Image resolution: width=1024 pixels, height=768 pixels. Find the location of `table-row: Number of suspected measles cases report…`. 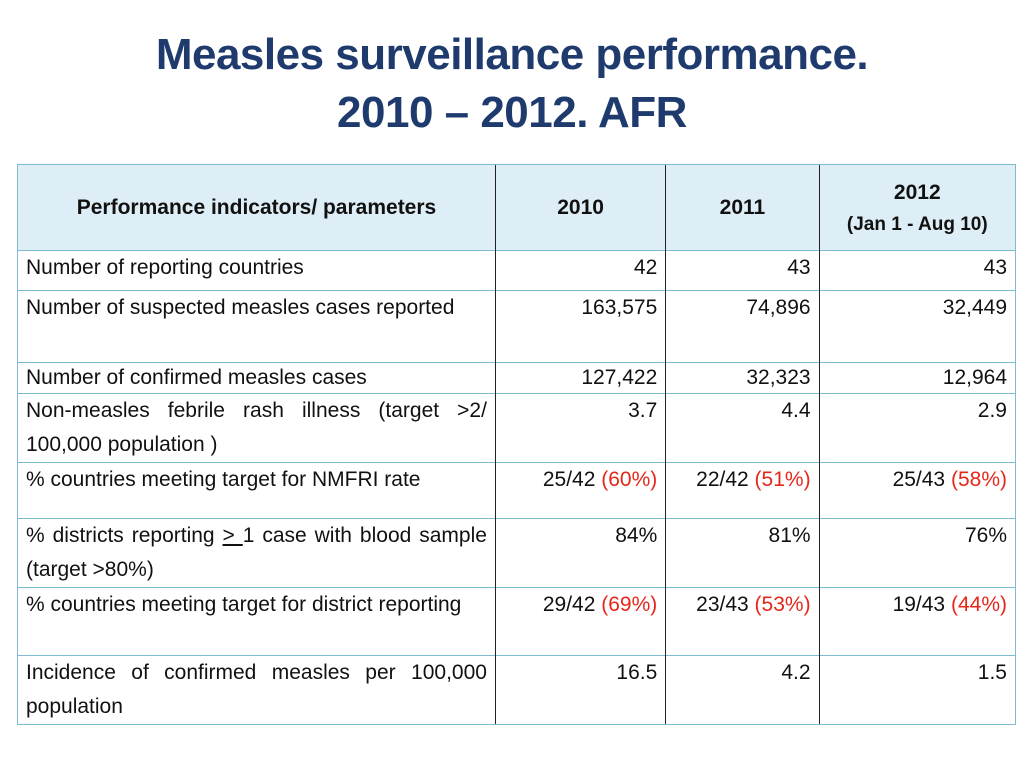

table-row: Number of suspected measles cases report… is located at coordinates (517, 326).